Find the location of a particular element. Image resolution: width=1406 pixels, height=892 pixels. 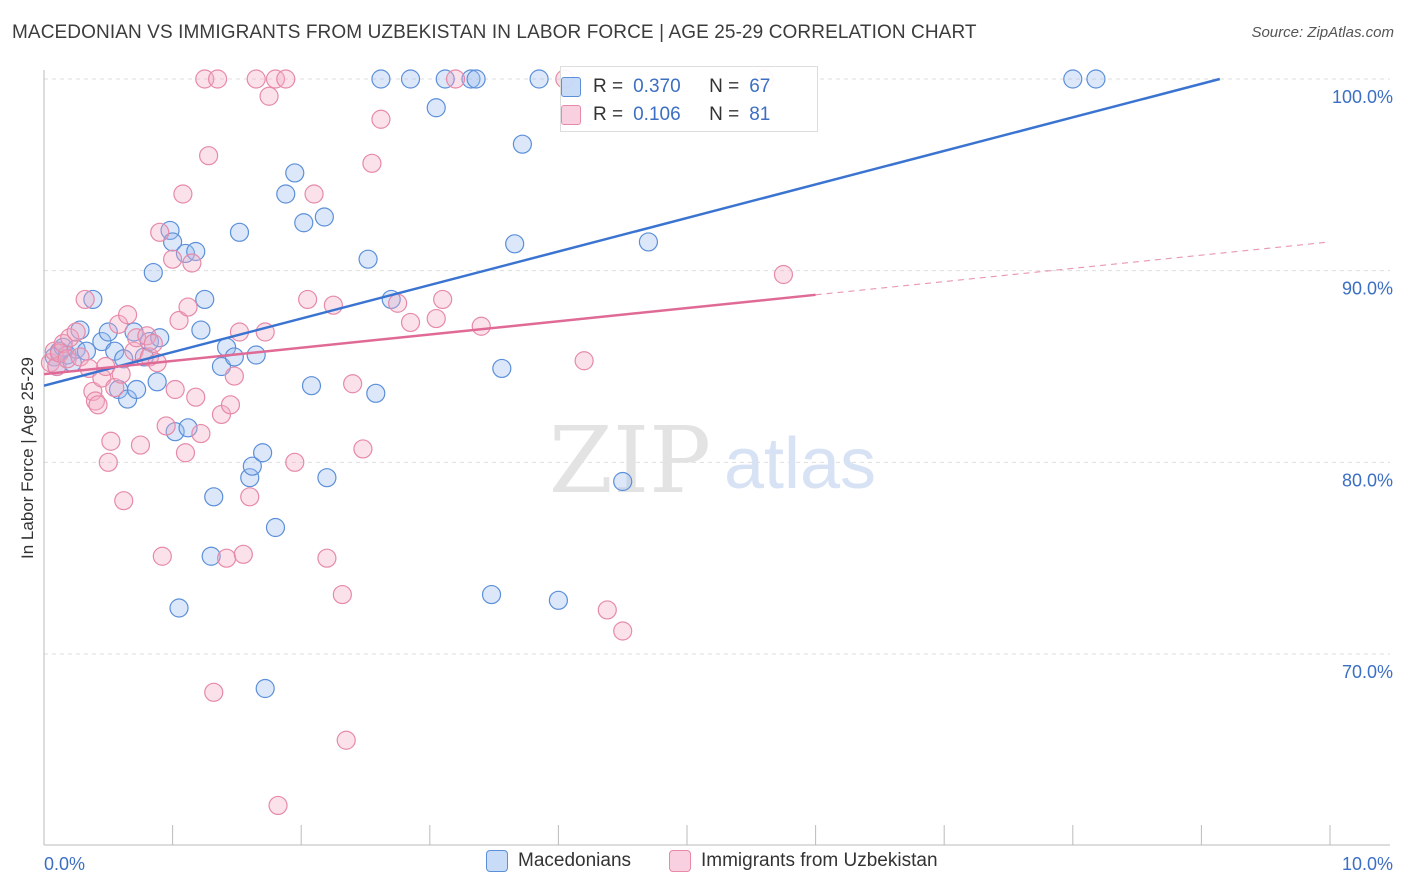

legend-n-label: N = is located at coordinates (724, 86).